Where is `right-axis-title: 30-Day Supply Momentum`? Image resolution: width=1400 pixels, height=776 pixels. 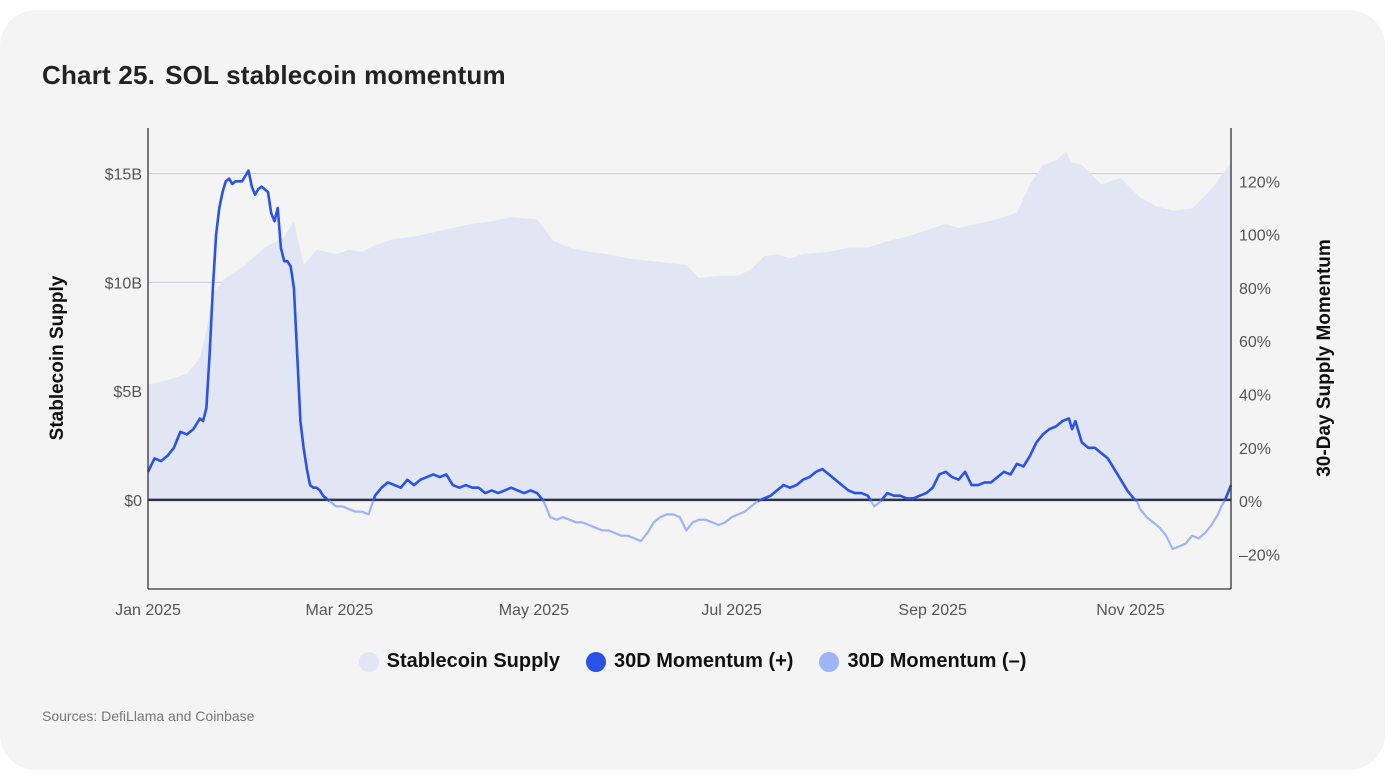
right-axis-title: 30-Day Supply Momentum is located at coordinates (1324, 358).